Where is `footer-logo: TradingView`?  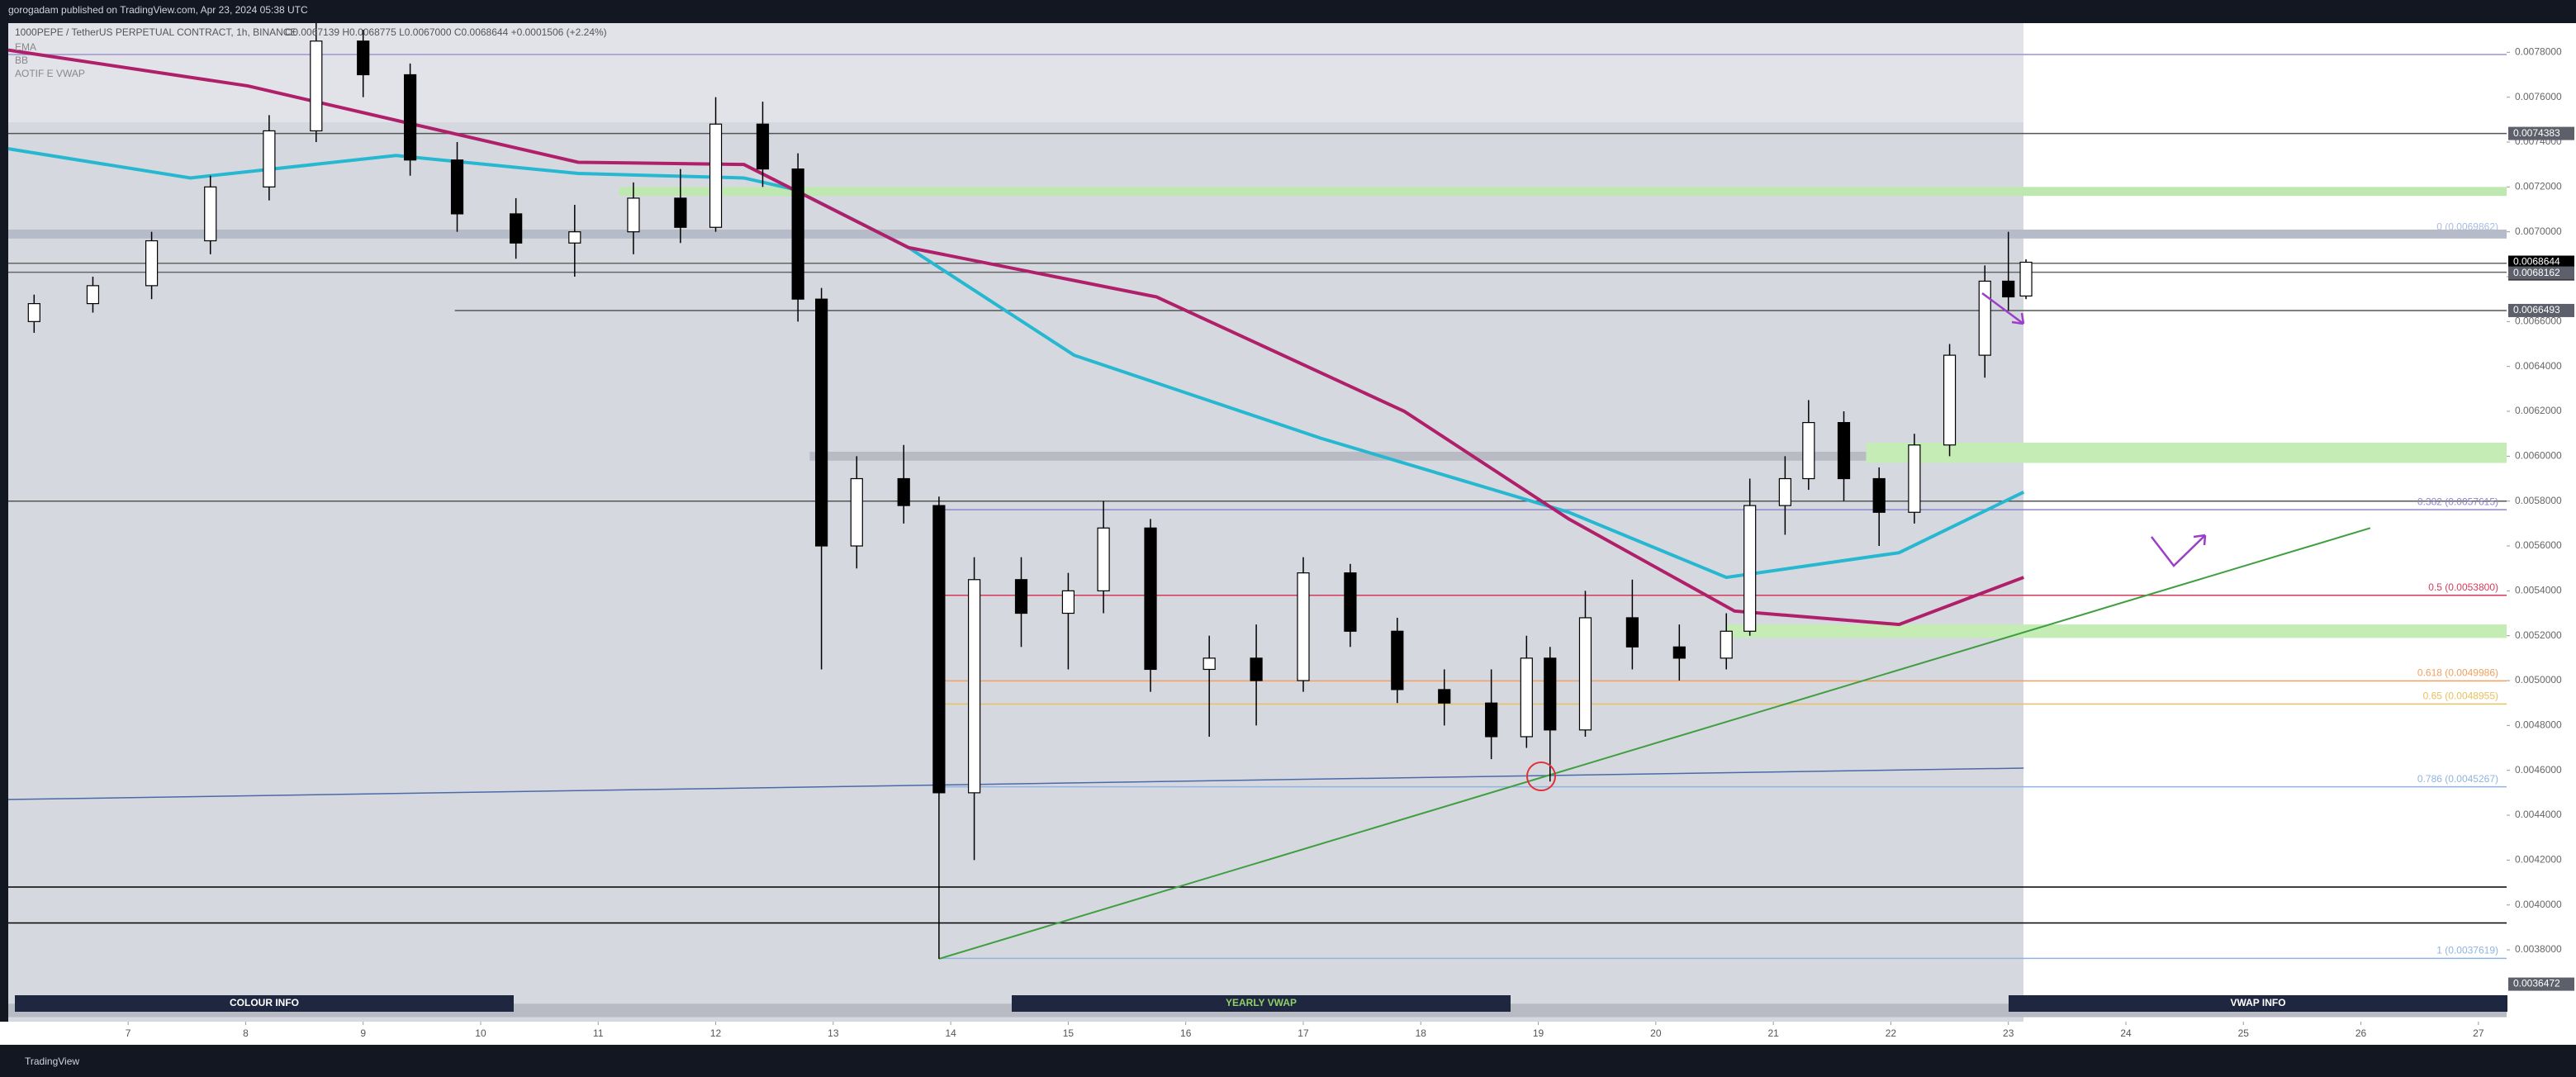
footer-logo: TradingView is located at coordinates (52, 1061).